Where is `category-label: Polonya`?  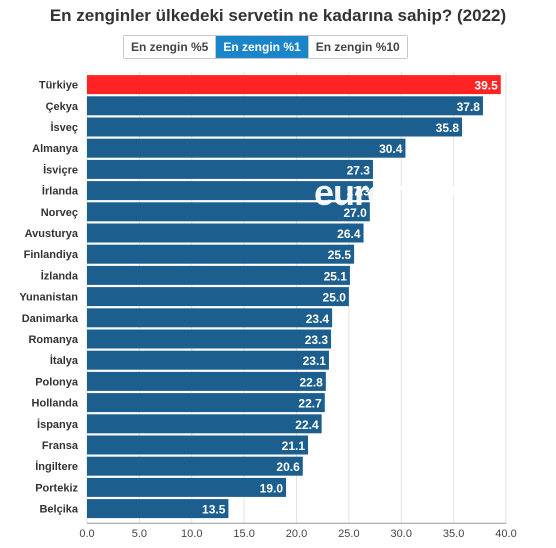
category-label: Polonya is located at coordinates (57, 382).